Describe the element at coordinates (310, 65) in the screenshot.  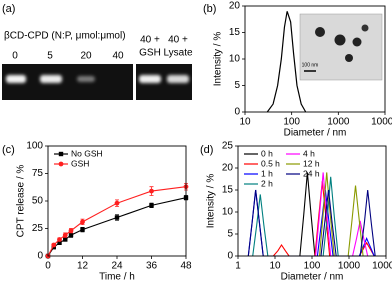
I see `scale-bar-label: 100 nm` at that location.